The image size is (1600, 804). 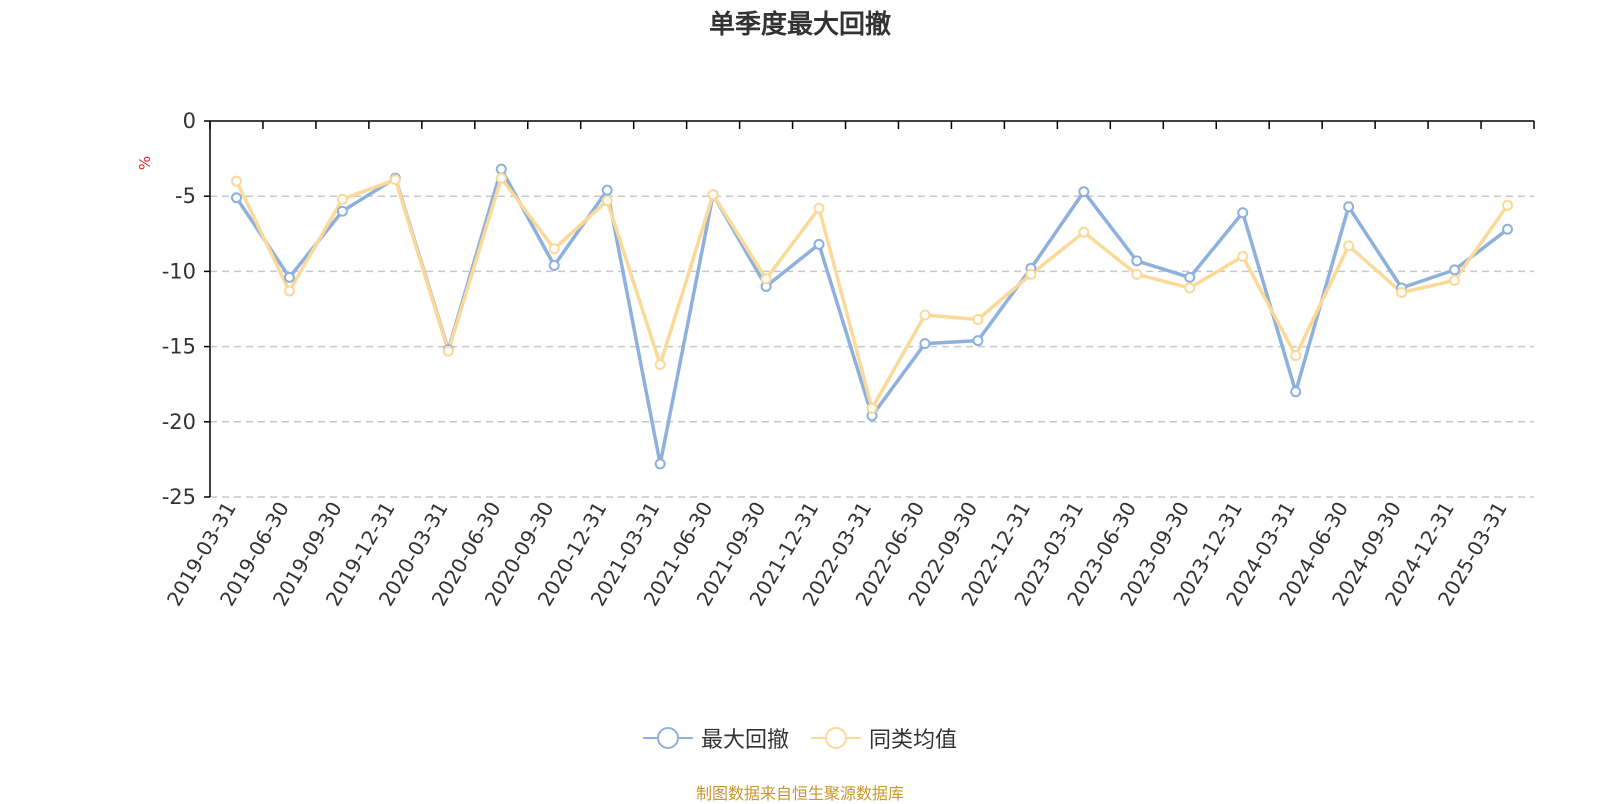 What do you see at coordinates (185, 196) in the screenshot?
I see `y-tick-label: -5` at bounding box center [185, 196].